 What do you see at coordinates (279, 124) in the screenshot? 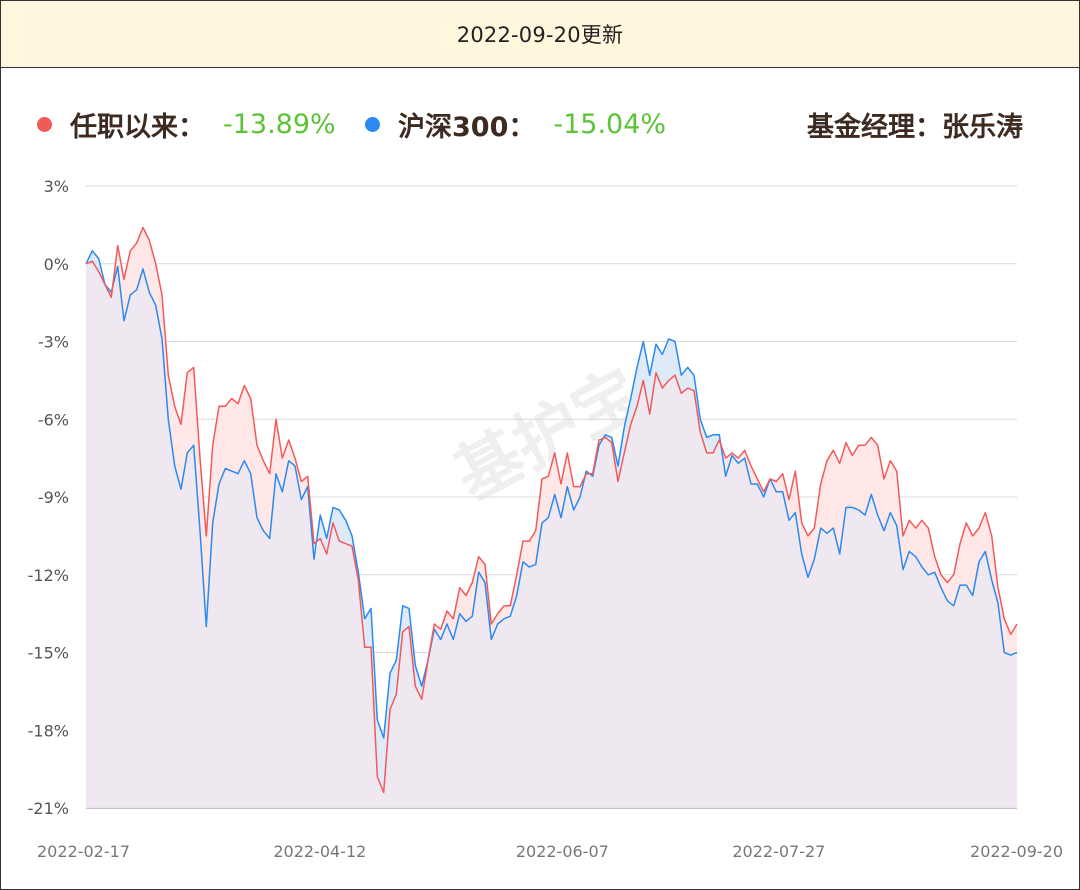
I see `fund-return-value: -13.89%` at bounding box center [279, 124].